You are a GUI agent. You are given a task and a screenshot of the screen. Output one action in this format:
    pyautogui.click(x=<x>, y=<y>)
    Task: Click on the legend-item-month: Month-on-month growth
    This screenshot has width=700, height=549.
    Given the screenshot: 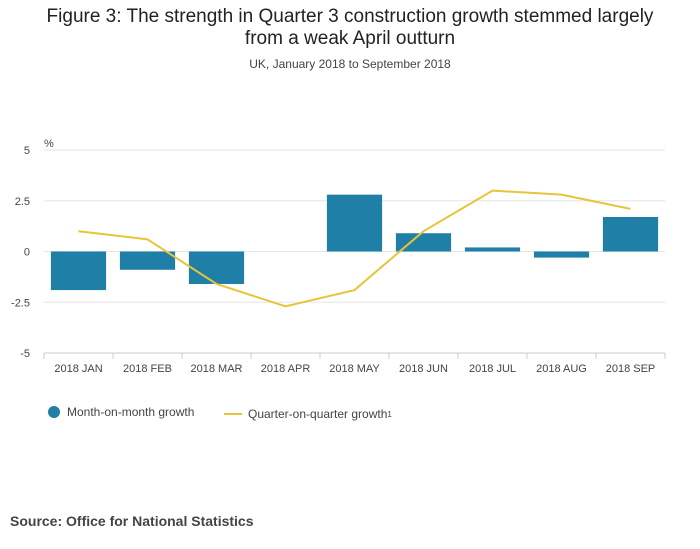 What is the action you would take?
    pyautogui.click(x=121, y=412)
    